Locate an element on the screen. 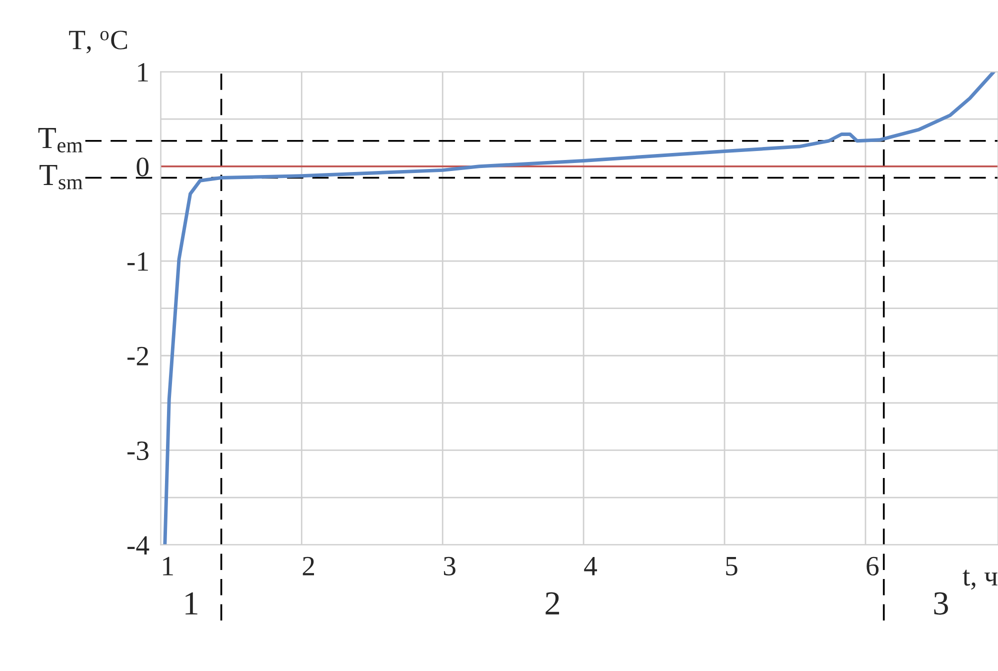 This screenshot has width=998, height=671. x-tick-label: 6 is located at coordinates (872, 566).